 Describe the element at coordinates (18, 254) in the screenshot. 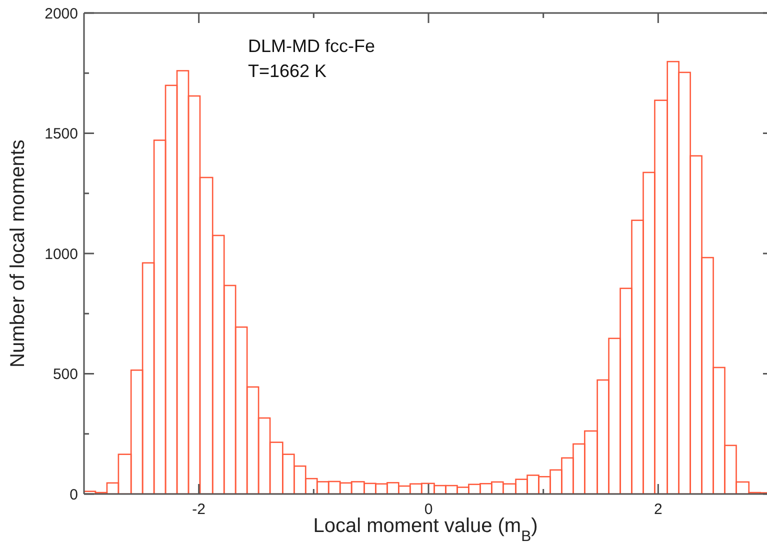

I see `y-axis-title: Number of local moments` at that location.